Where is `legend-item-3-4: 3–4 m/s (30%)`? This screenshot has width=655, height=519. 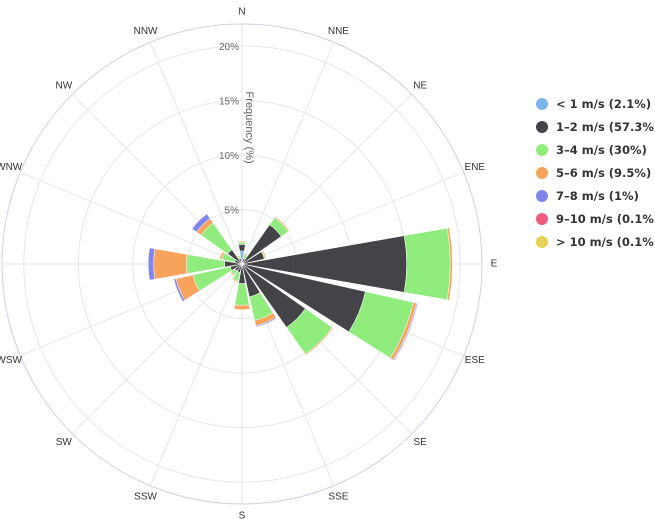
legend-item-3-4: 3–4 m/s (30%) is located at coordinates (595, 149).